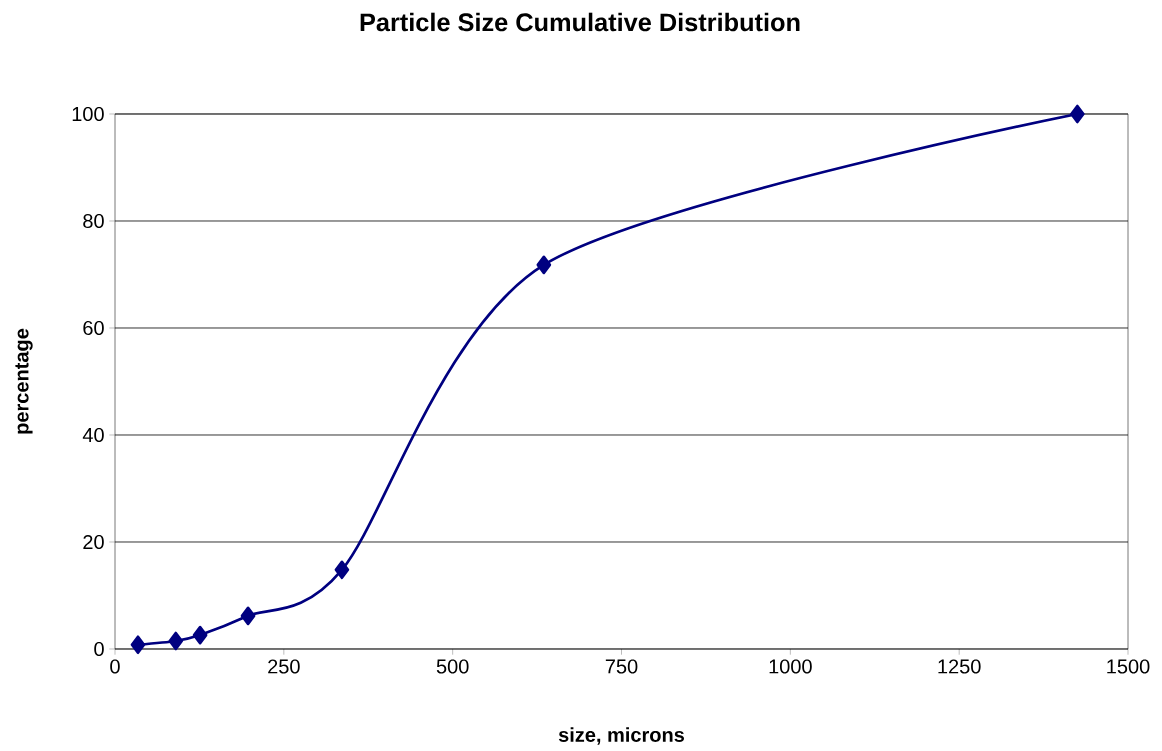  Describe the element at coordinates (580, 22) in the screenshot. I see `chart-title: Particle Size Cumulative Distribution` at that location.